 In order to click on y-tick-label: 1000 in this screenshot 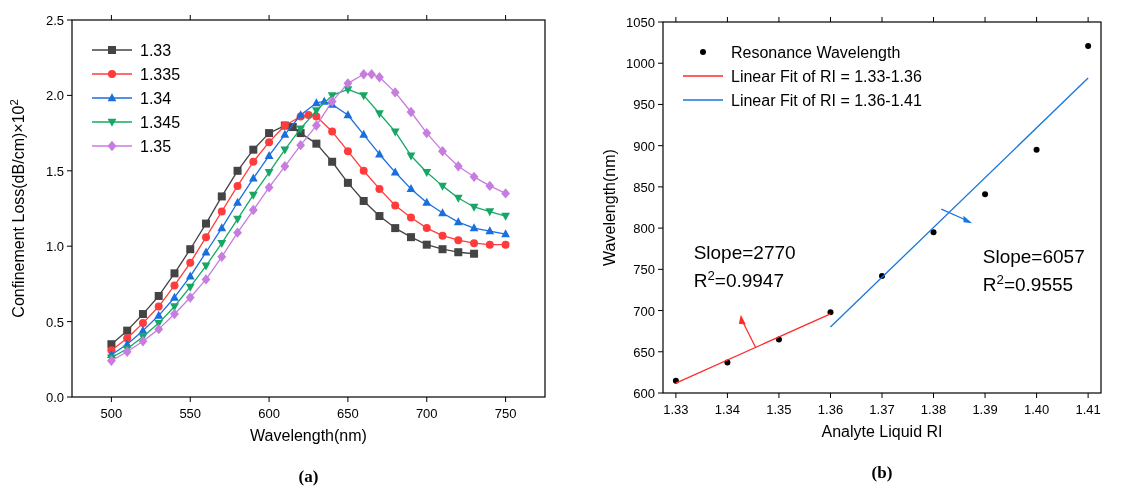, I will do `click(640, 64)`.